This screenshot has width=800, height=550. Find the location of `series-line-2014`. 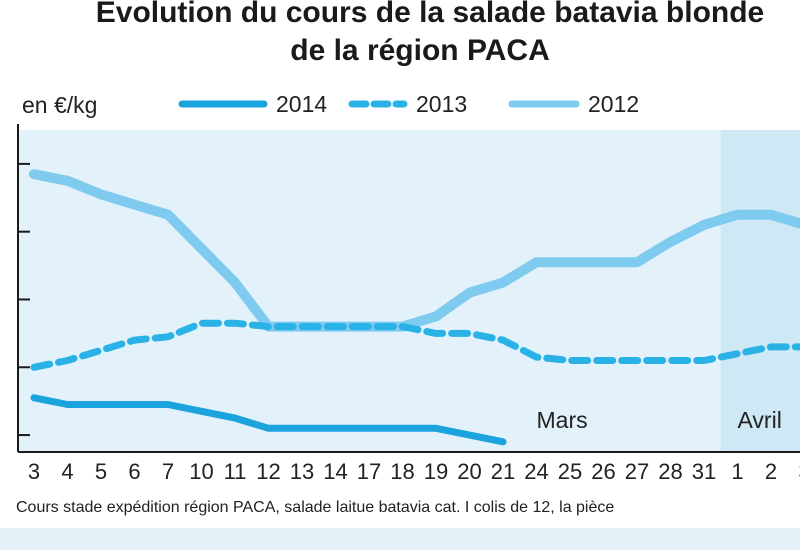

series-line-2014 is located at coordinates (268, 420).